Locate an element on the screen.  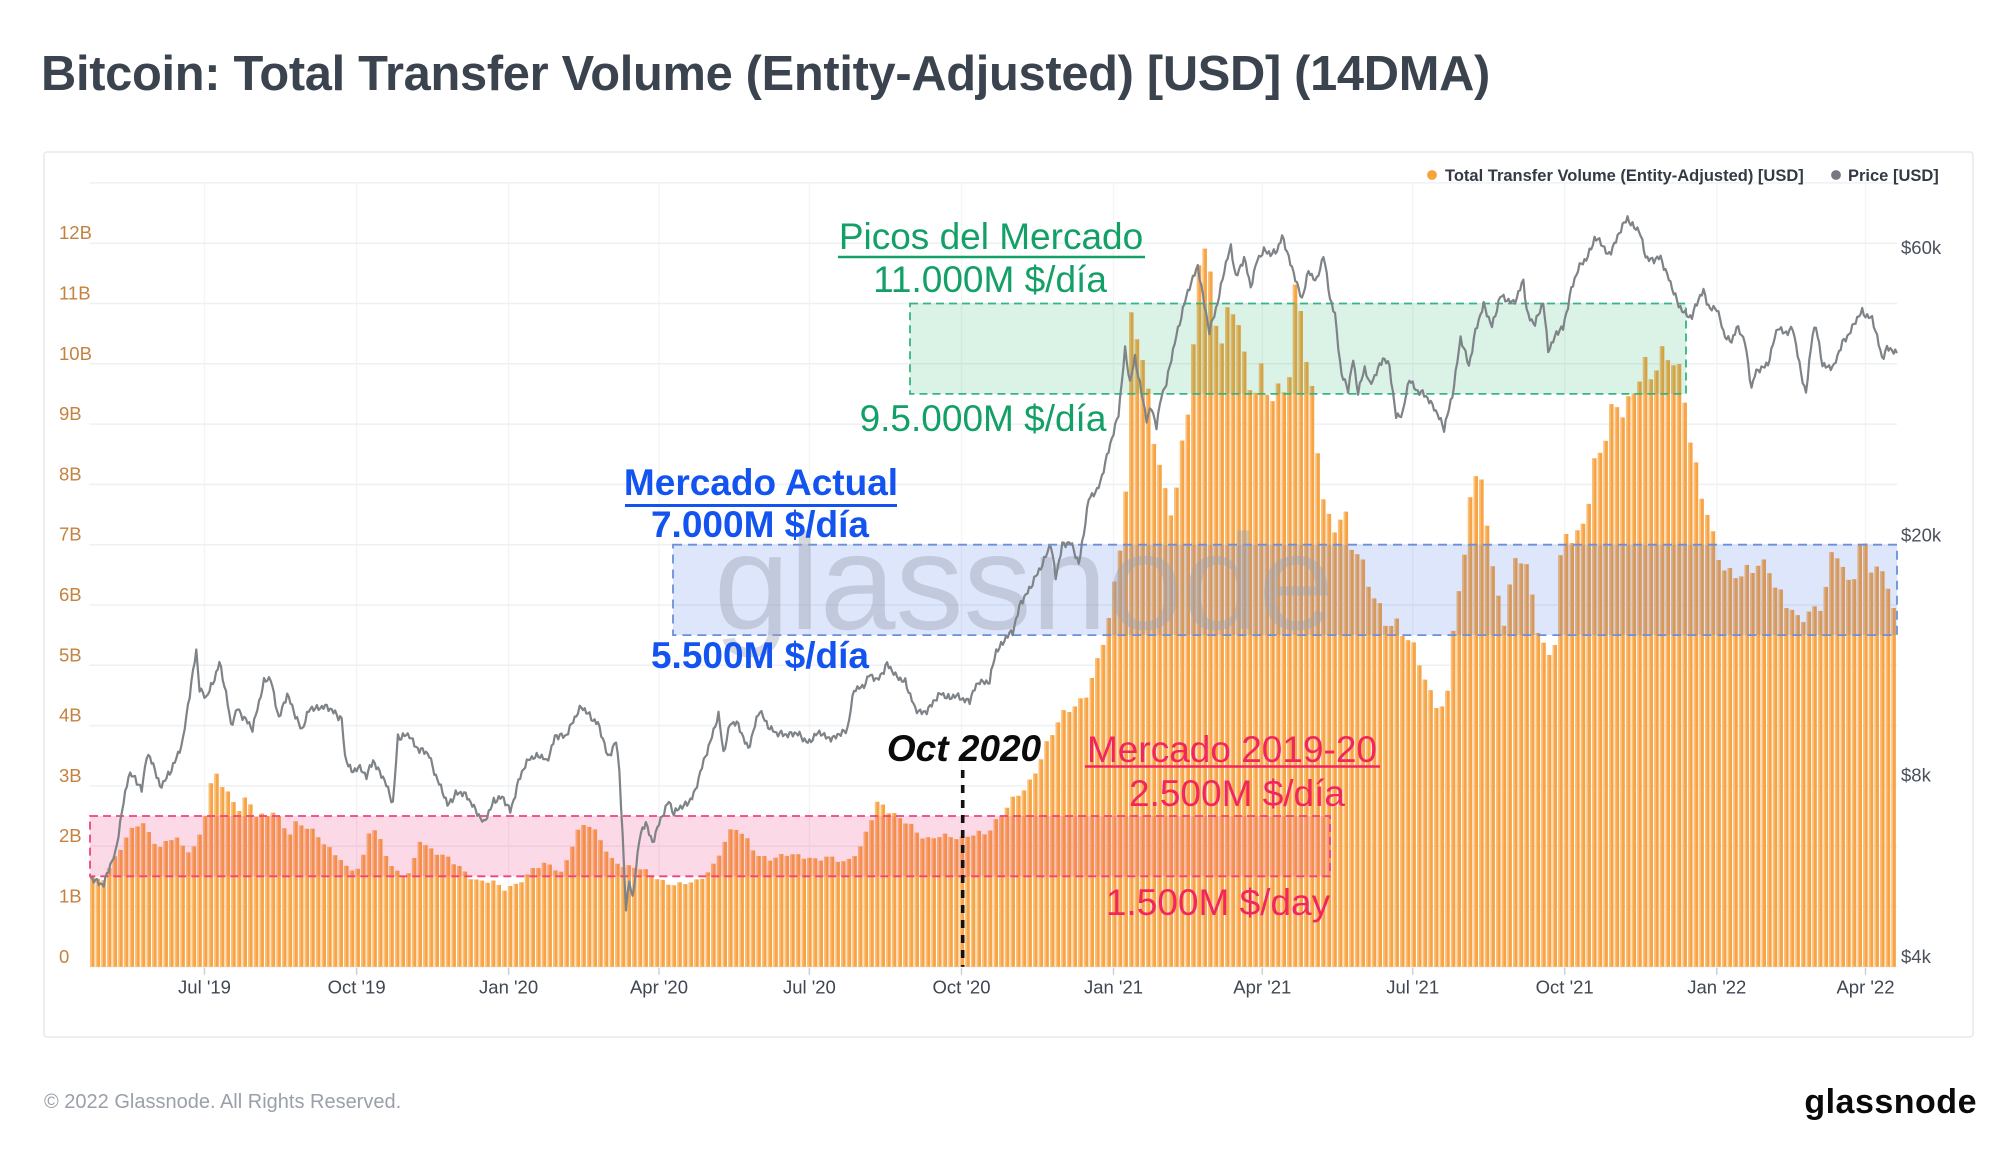
svg-text: 6B is located at coordinates (70, 594).